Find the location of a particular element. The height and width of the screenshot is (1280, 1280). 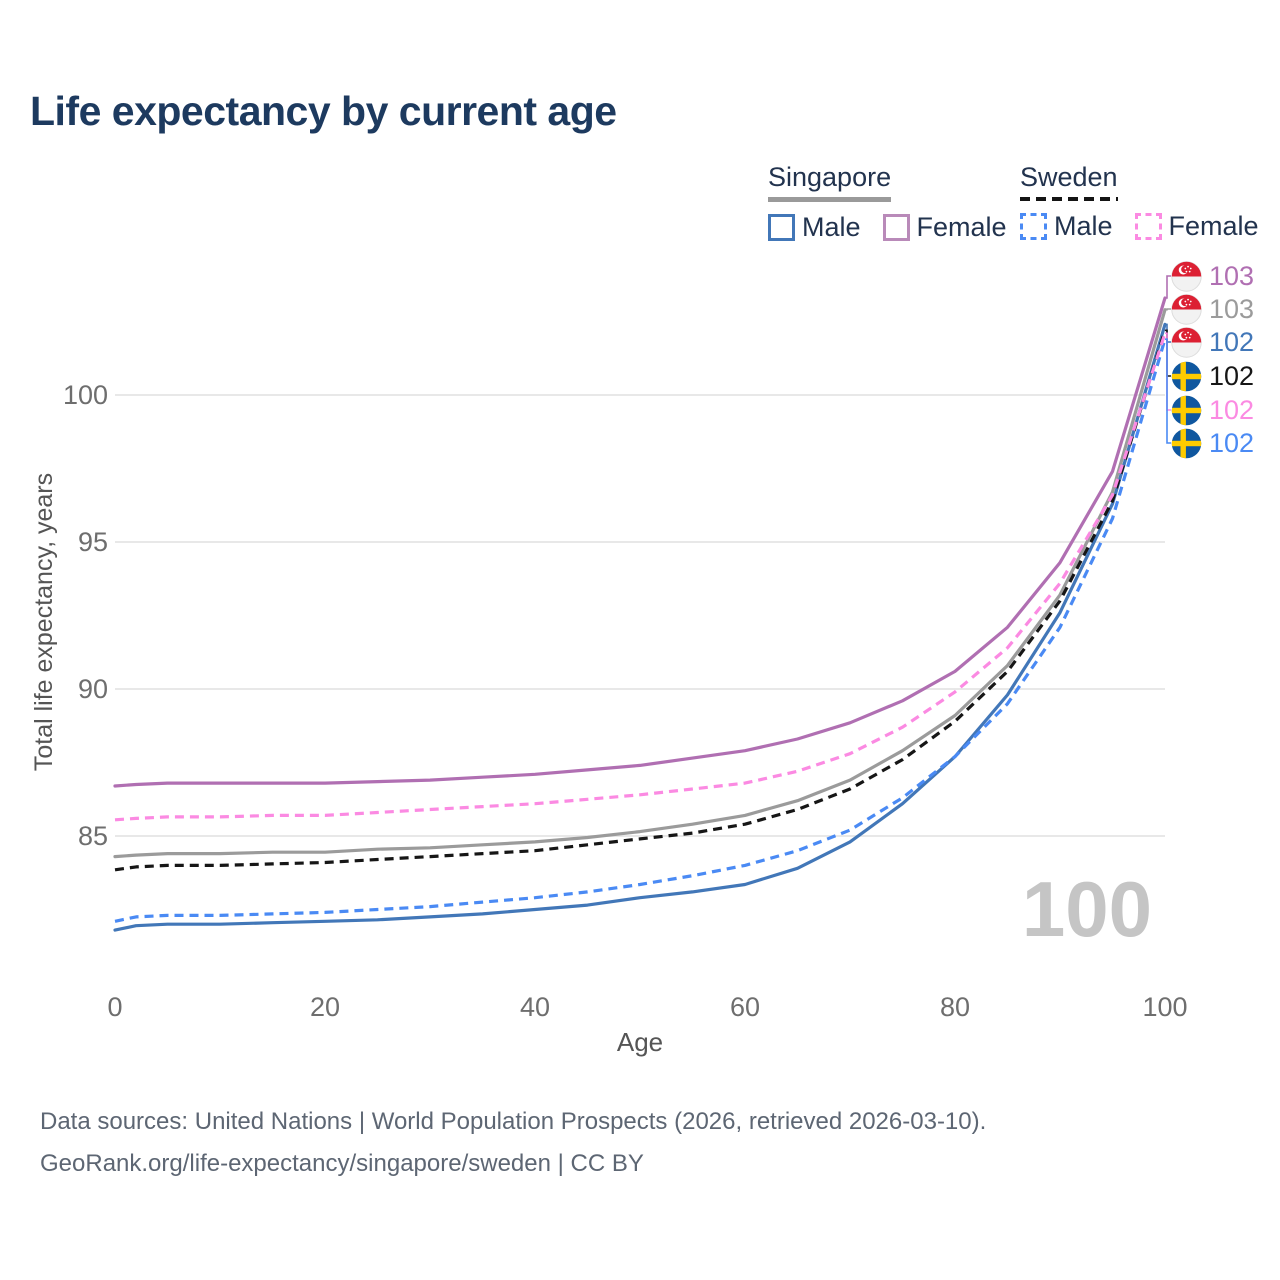

legend-item-singapore-male: Male is located at coordinates (814, 227).